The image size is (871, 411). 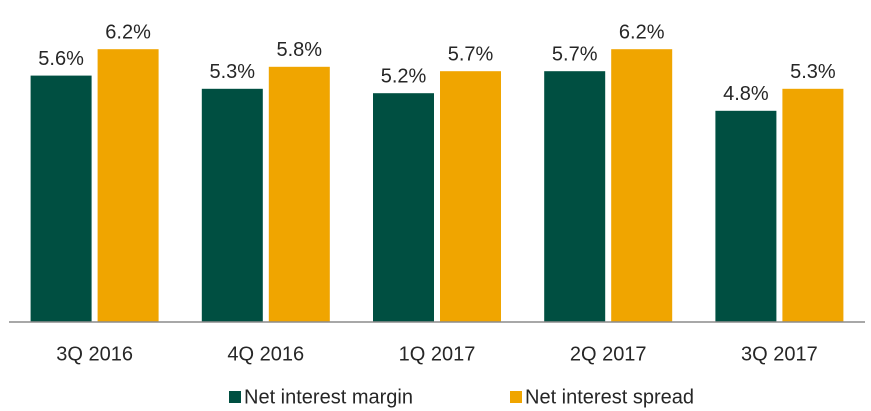 I want to click on x-tick-label: 3Q 2016, so click(x=94, y=354).